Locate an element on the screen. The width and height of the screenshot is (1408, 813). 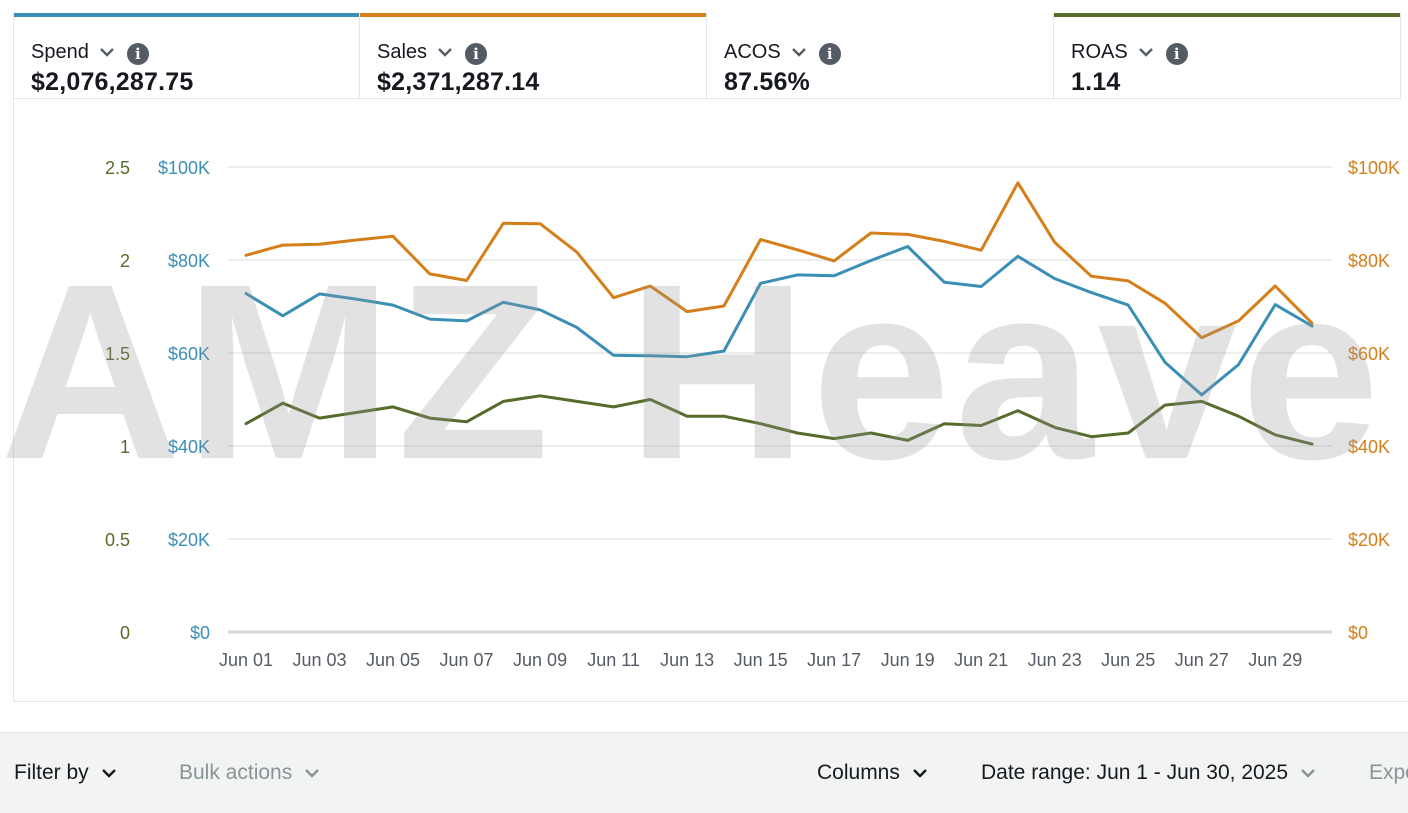
series-line-roas is located at coordinates (779, 420).